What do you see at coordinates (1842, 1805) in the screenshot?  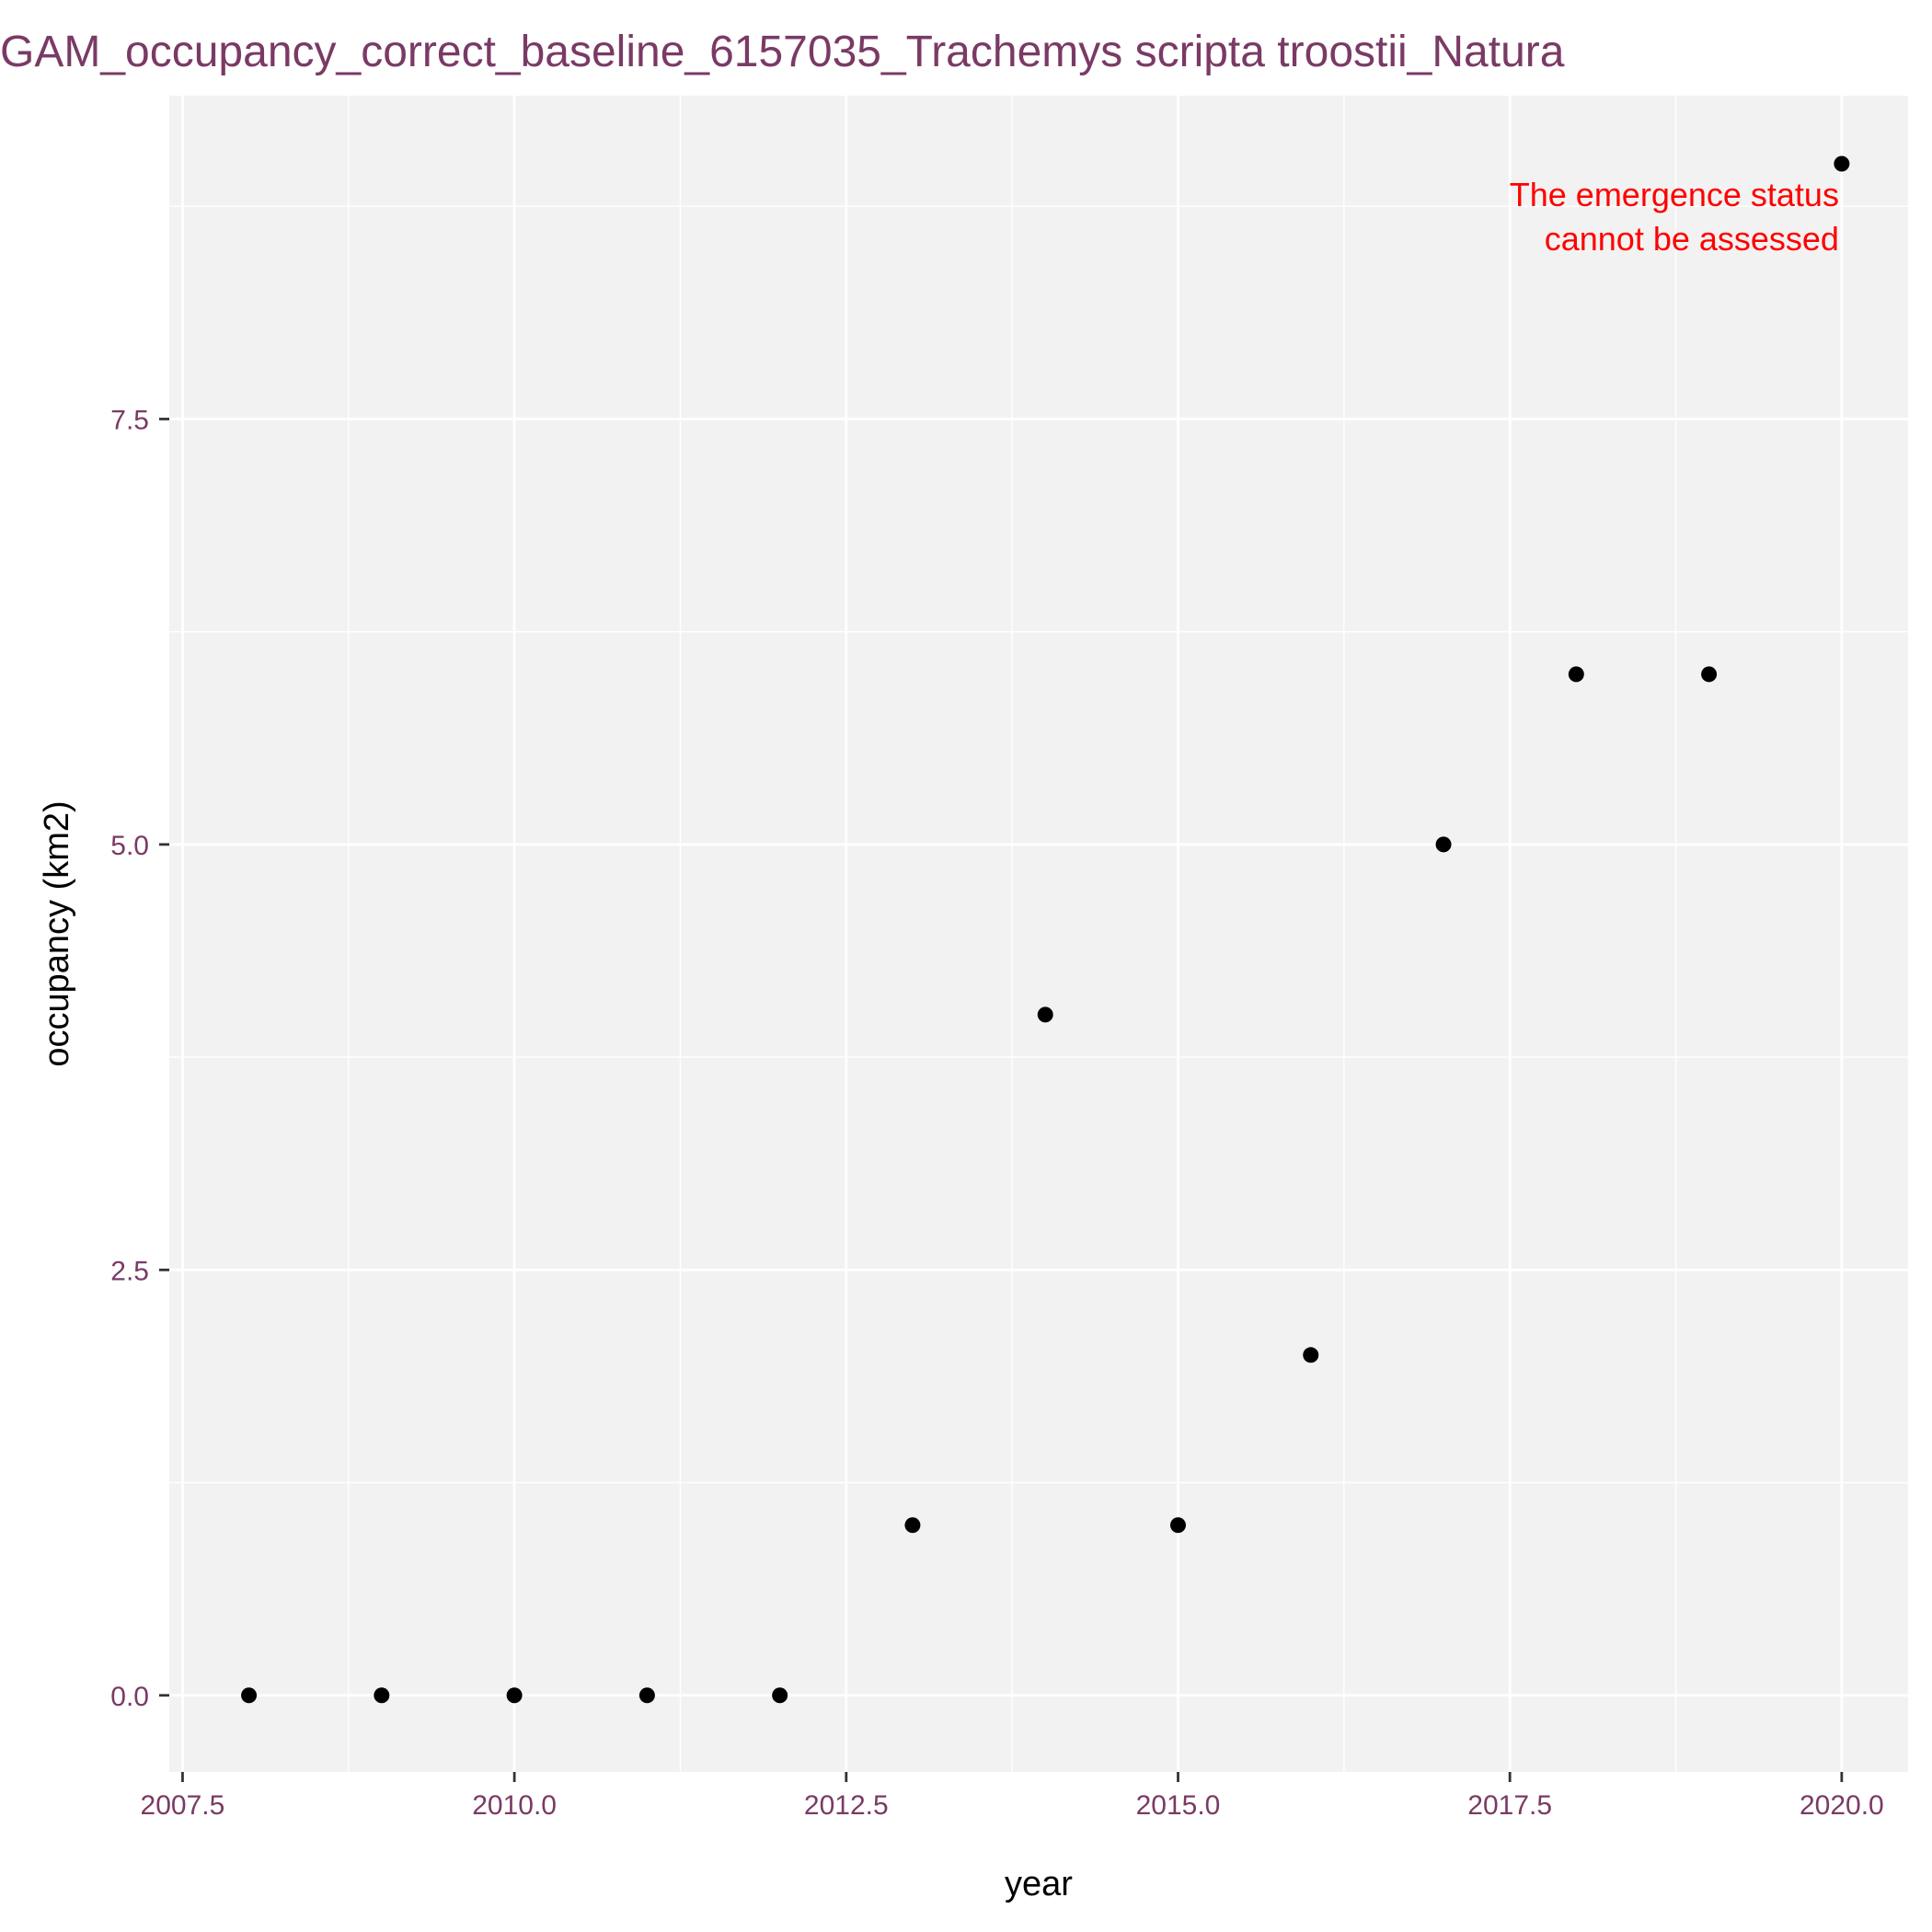 I see `x-tick-label: 2020.0` at bounding box center [1842, 1805].